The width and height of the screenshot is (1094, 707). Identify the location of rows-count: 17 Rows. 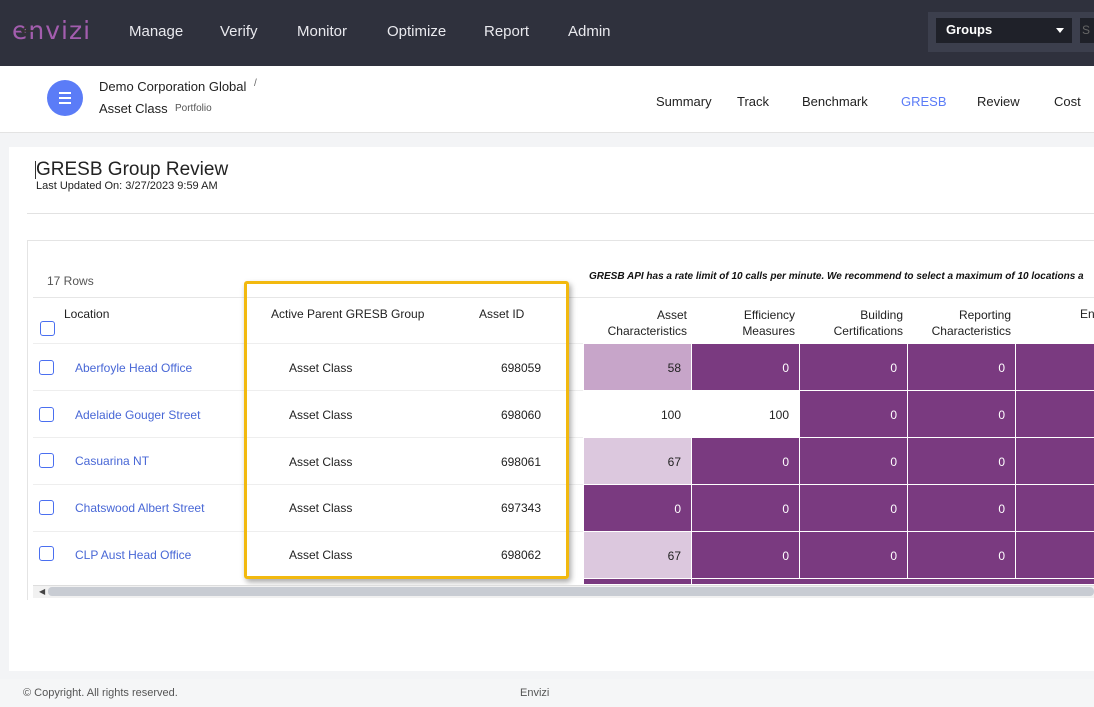
(70, 281).